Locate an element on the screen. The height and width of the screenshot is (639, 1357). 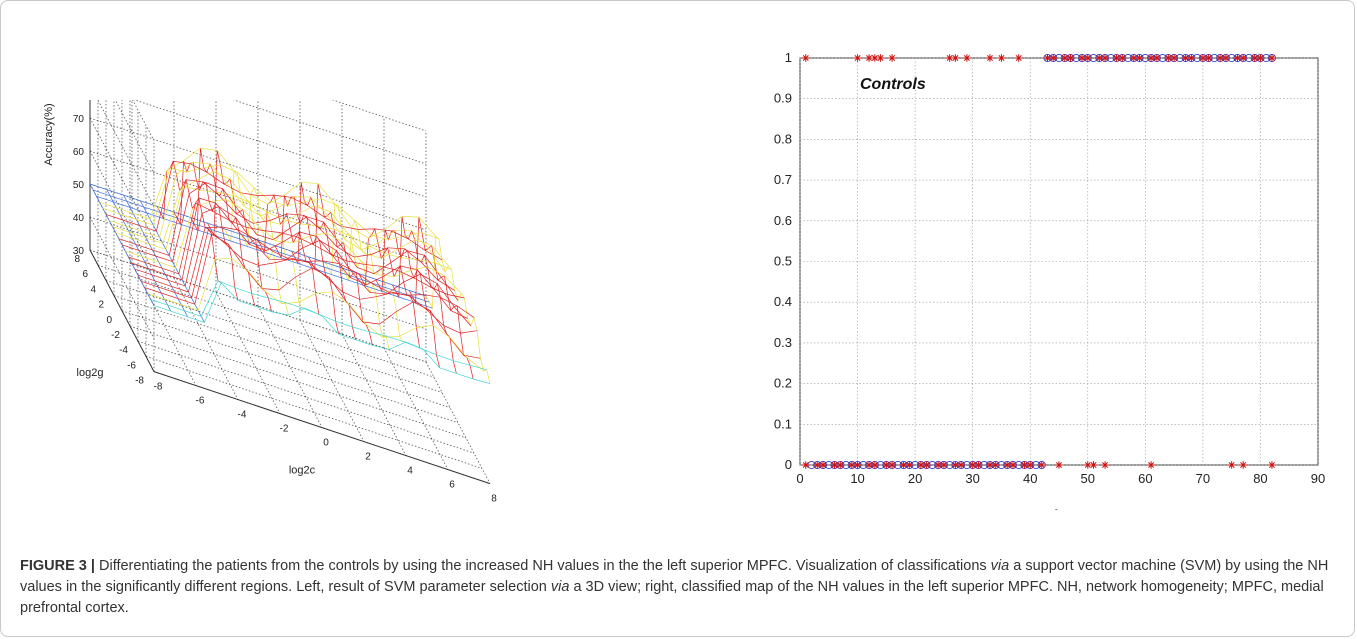
x-tick-label: 8 is located at coordinates (494, 499).